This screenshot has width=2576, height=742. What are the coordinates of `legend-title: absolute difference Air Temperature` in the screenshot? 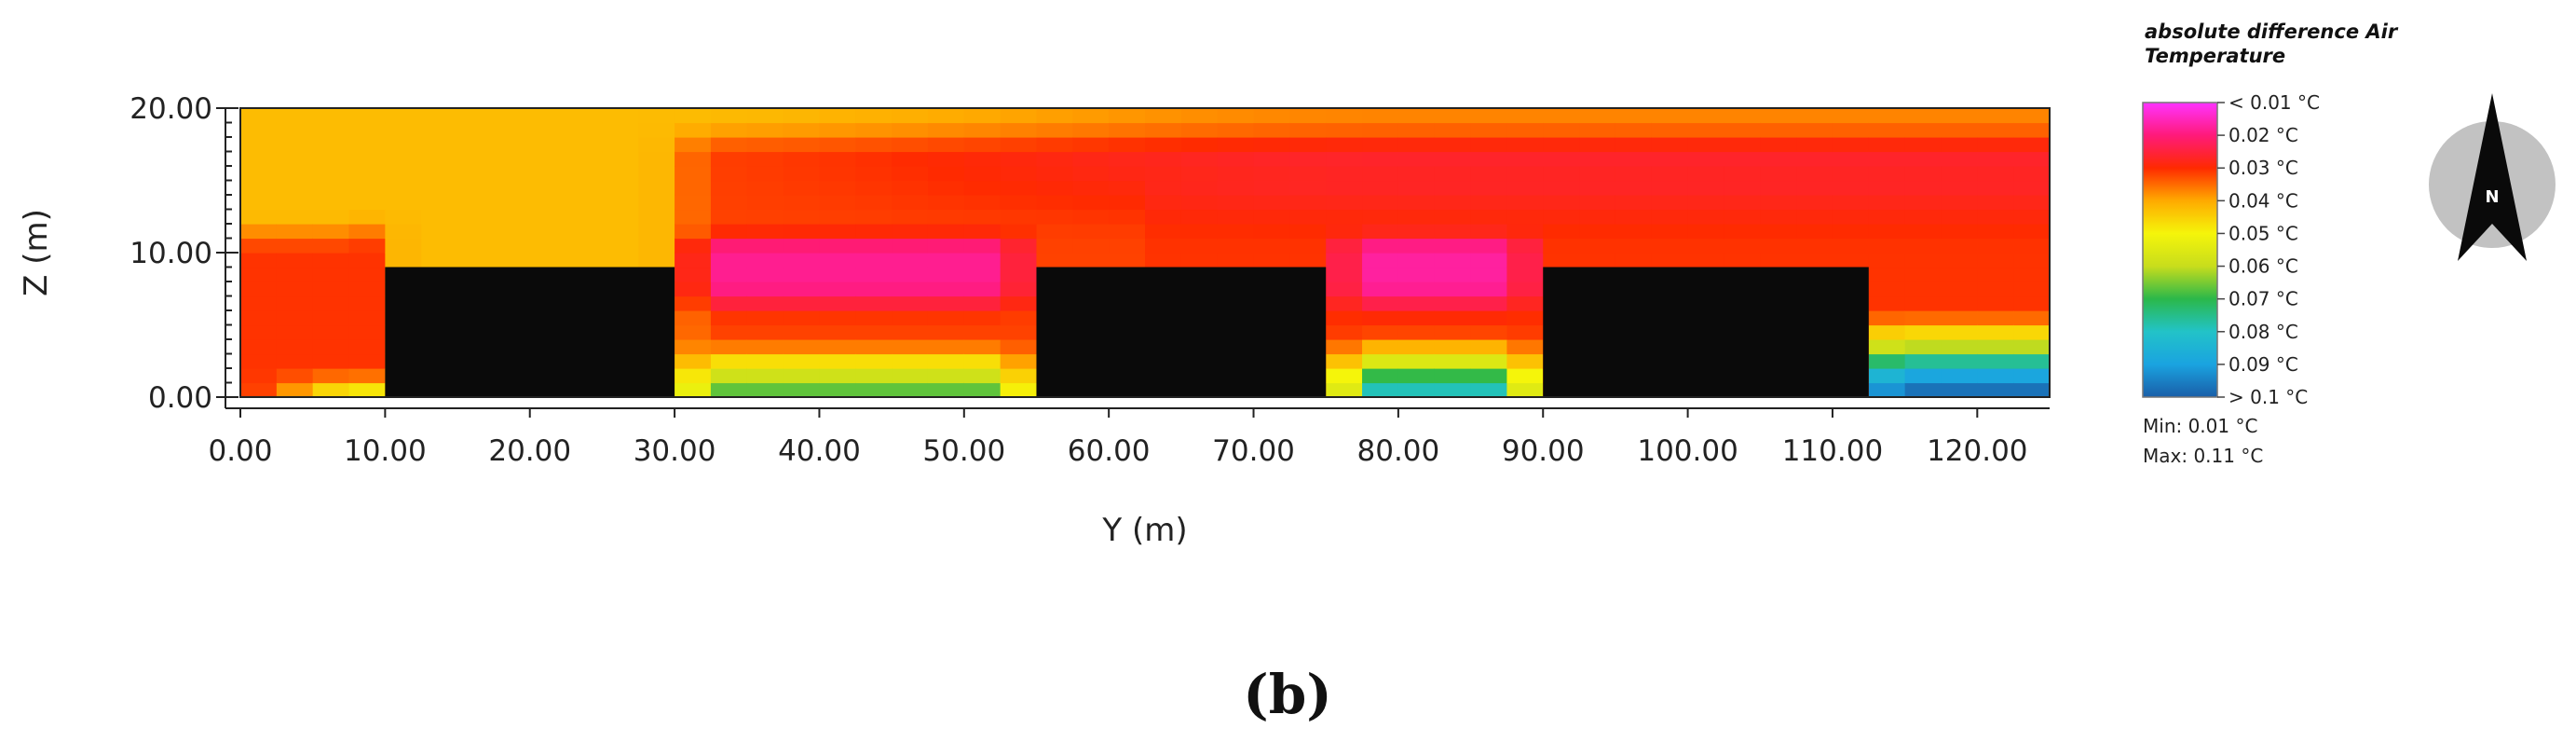 It's located at (2272, 44).